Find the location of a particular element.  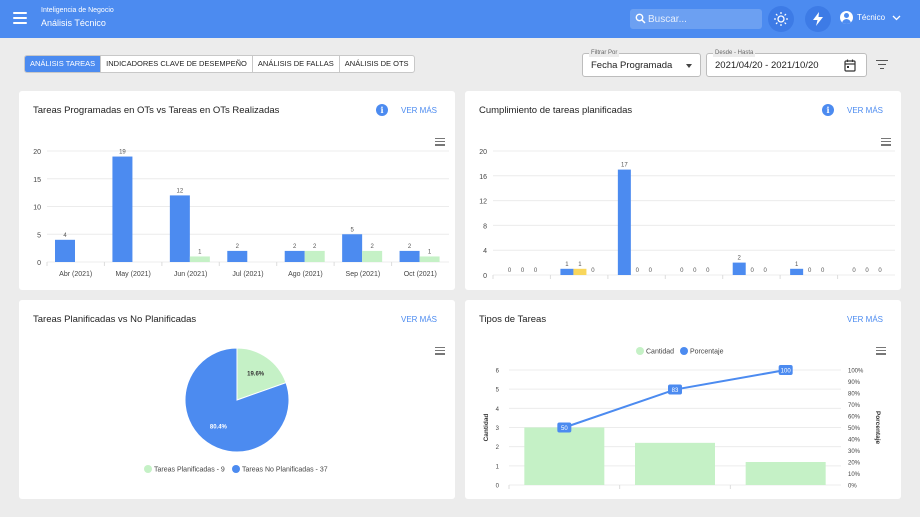

search-box is located at coordinates (696, 19).